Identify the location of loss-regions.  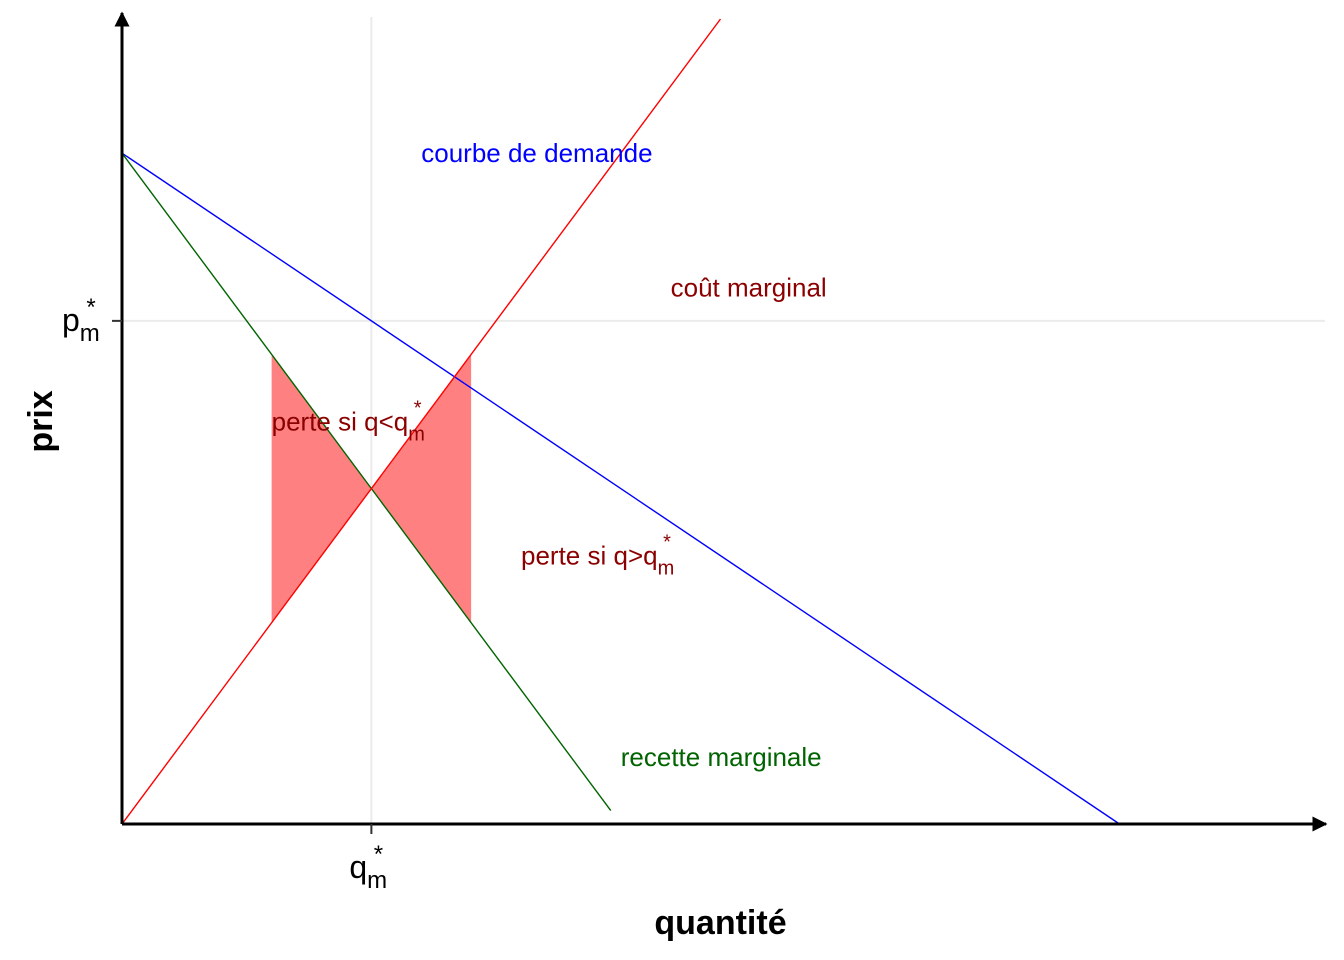
(371, 488).